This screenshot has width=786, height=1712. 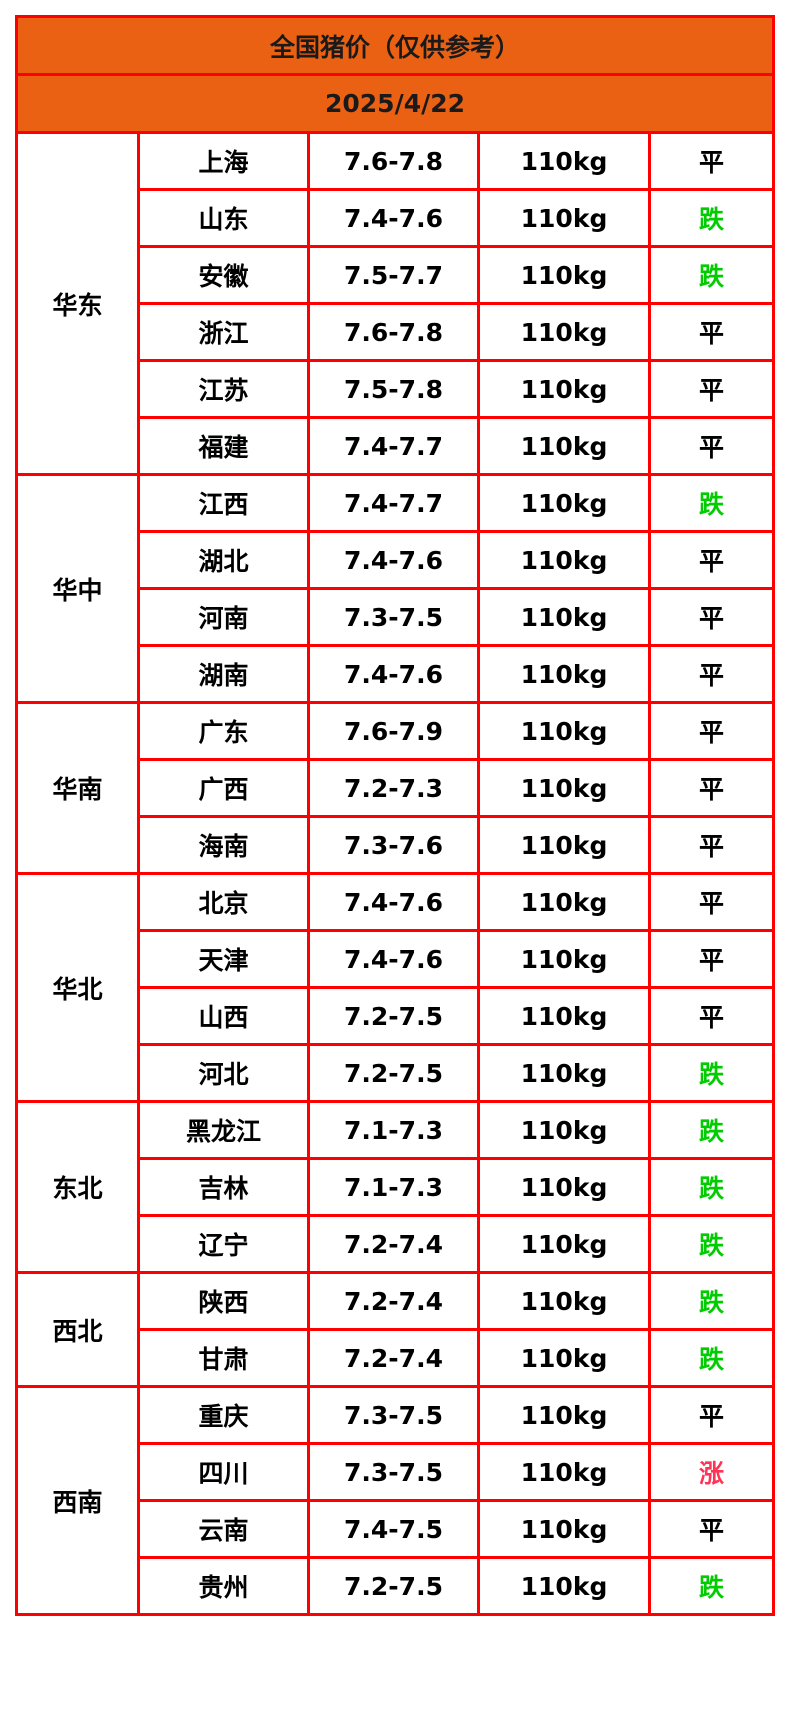 I want to click on region-cell: 东北, so click(x=77, y=1187).